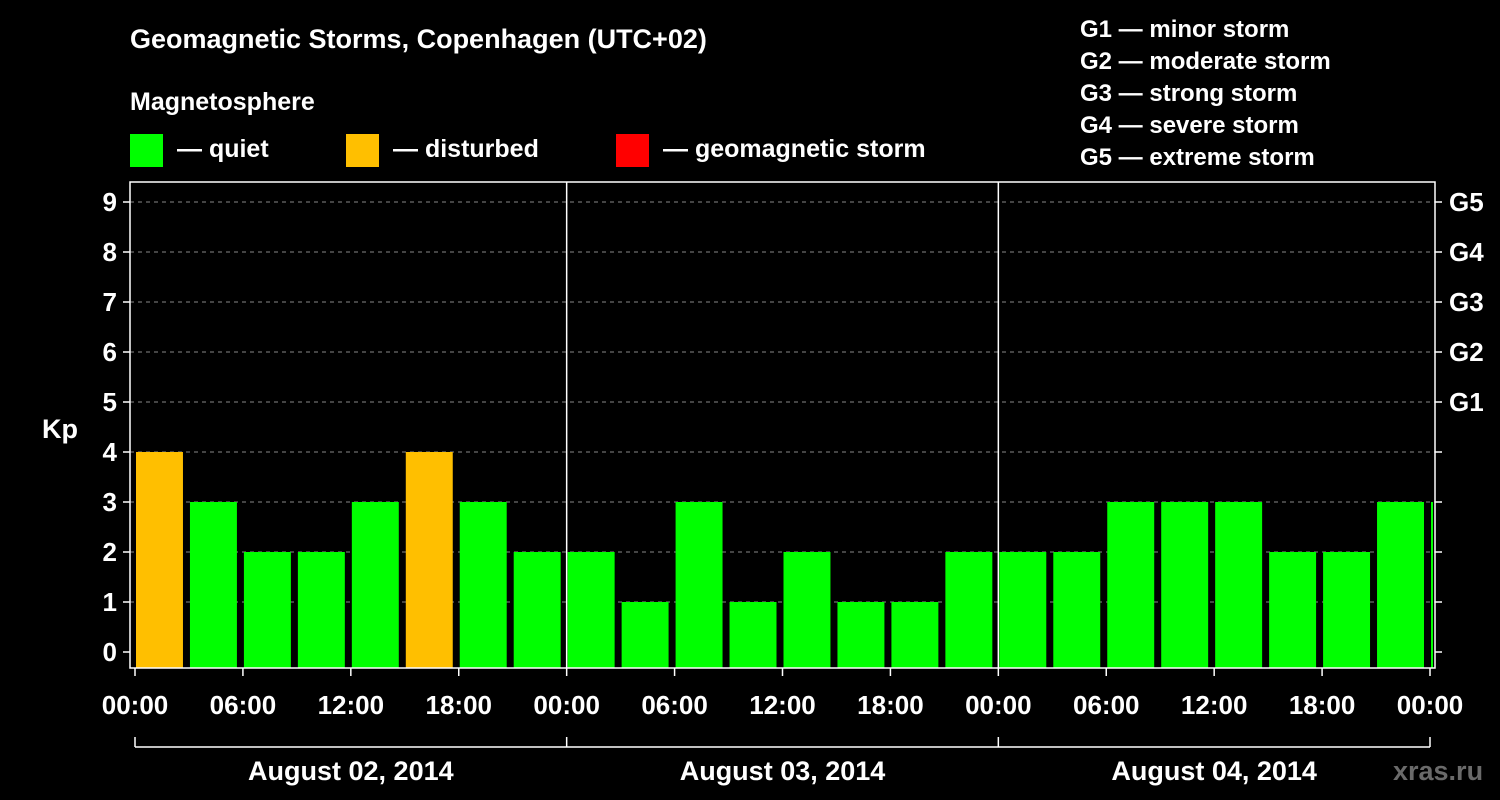  I want to click on scale-legend-g3: G3 — strong storm, so click(1188, 93).